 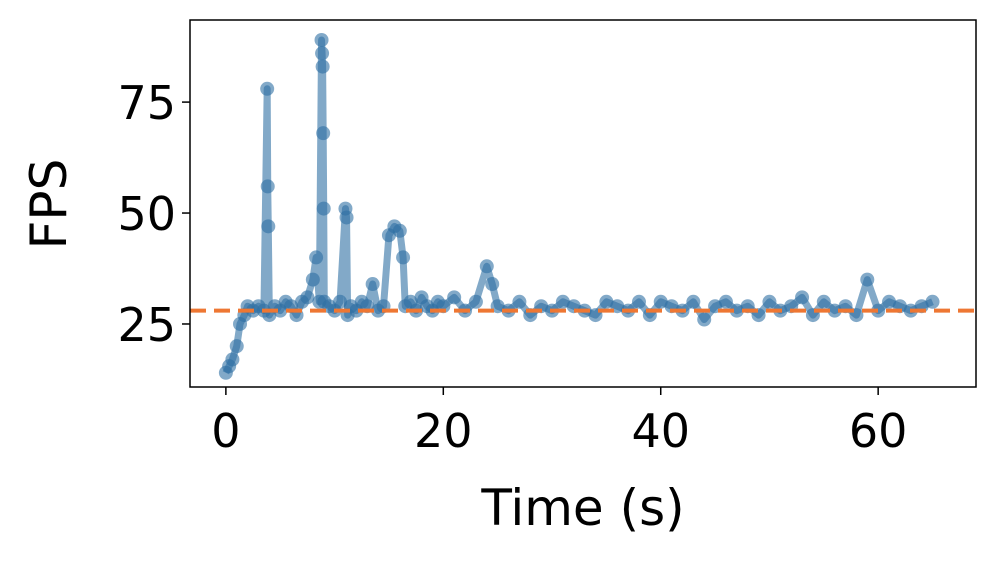 What do you see at coordinates (225, 431) in the screenshot?
I see `x-tick-label: 0` at bounding box center [225, 431].